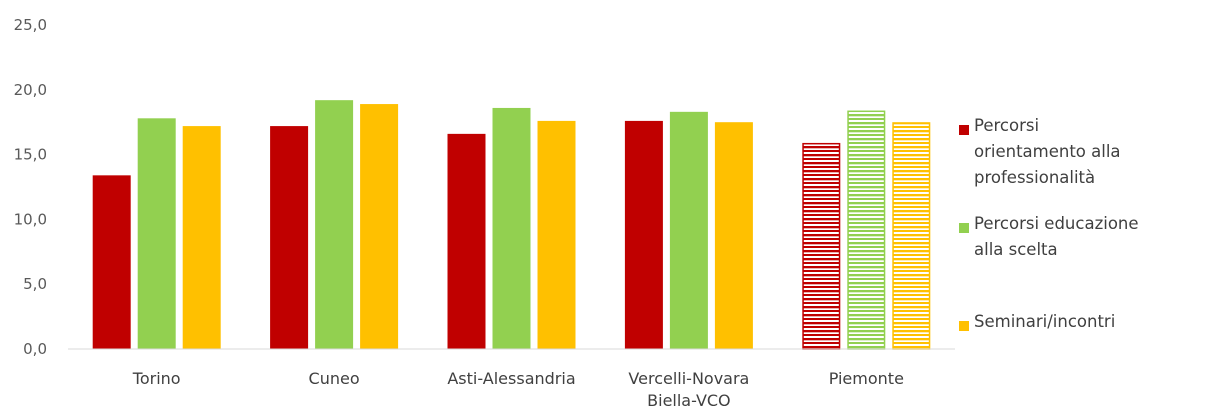 This screenshot has width=1212, height=412. I want to click on y-tick-label: 15,0, so click(30, 155).